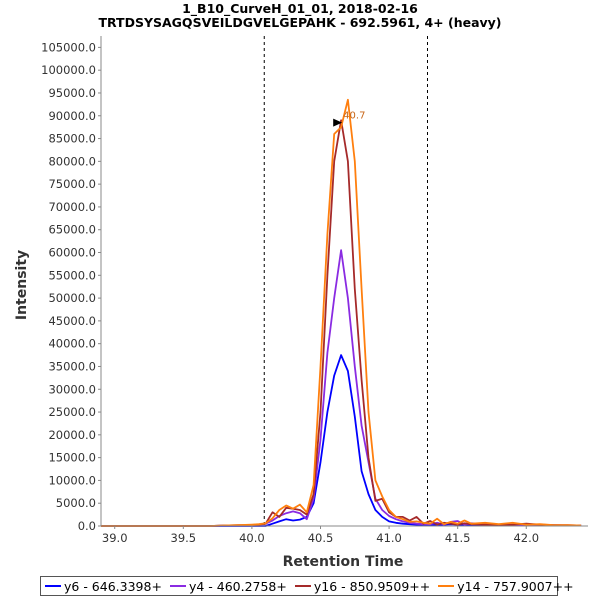  What do you see at coordinates (354, 116) in the screenshot?
I see `peak-annotation-label: 40.7` at bounding box center [354, 116].